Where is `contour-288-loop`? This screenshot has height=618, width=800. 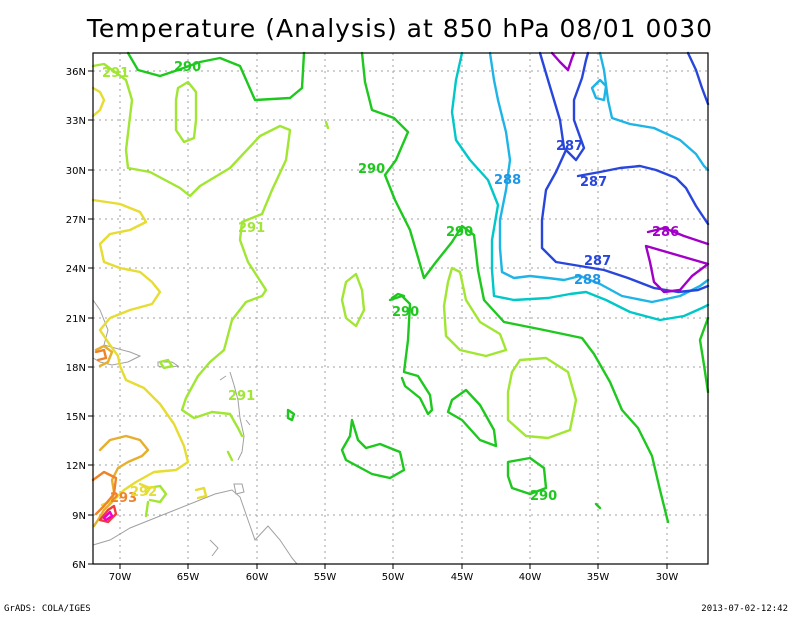
contour-288-loop is located at coordinates (599, 90).